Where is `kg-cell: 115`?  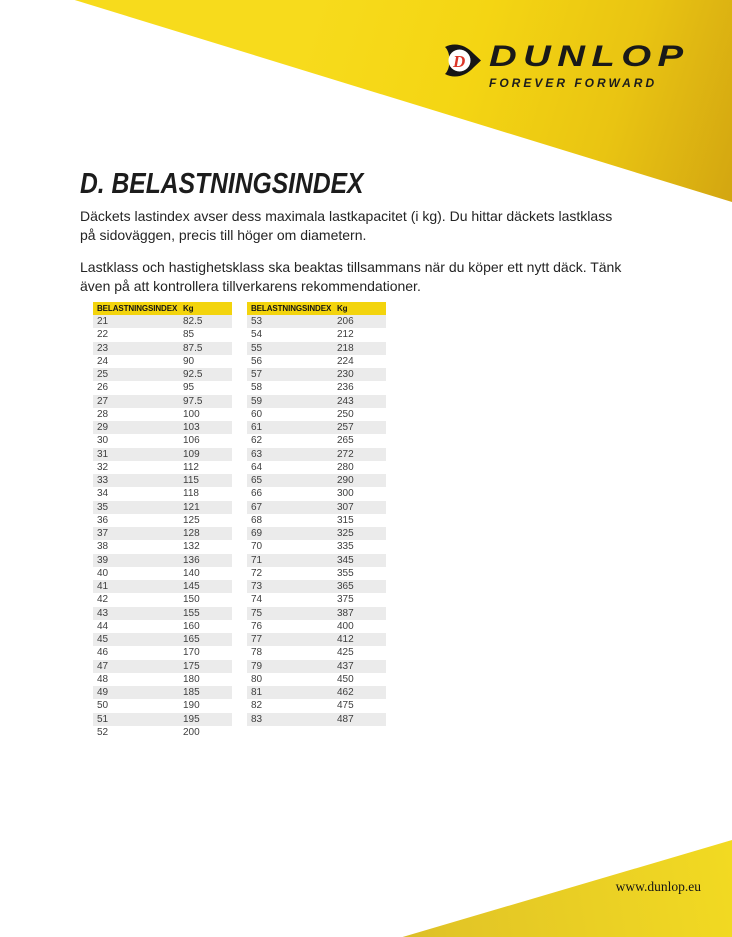
kg-cell: 115 is located at coordinates (191, 481).